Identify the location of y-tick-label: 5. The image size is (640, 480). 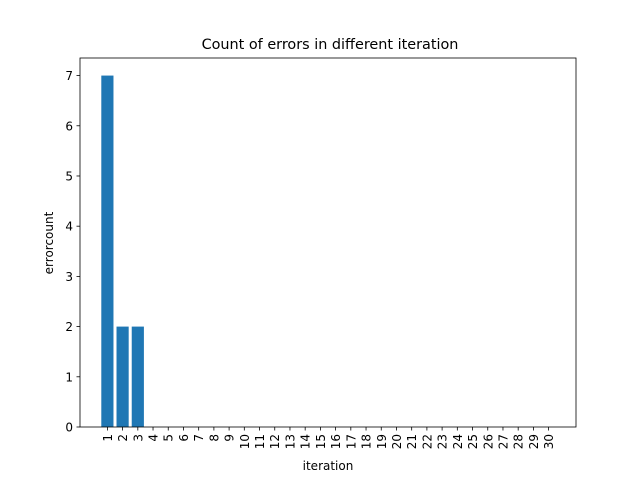
(69, 176).